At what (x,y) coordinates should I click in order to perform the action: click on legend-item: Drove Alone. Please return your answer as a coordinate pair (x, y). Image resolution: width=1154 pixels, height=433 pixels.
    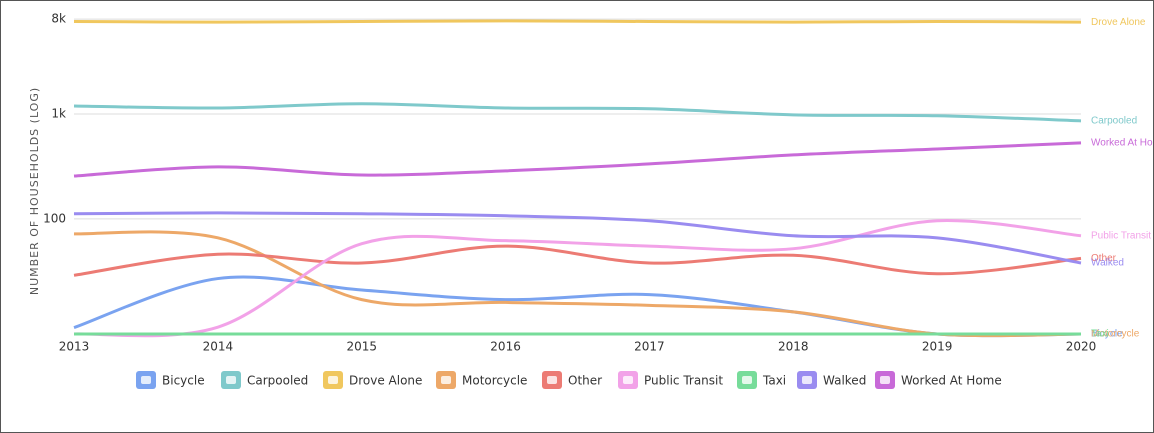
    Looking at the image, I should click on (372, 380).